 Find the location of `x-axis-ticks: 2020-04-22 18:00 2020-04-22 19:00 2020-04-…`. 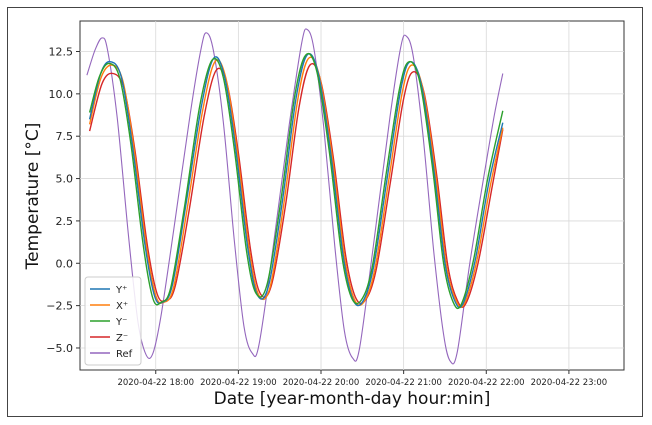

x-axis-ticks: 2020-04-22 18:00 2020-04-22 19:00 2020-04-… is located at coordinates (362, 379).